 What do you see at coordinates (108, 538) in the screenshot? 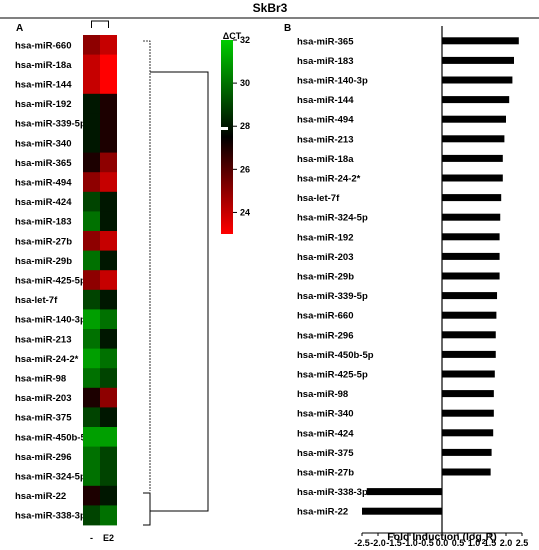
I see `heatmap-column-label-e2: E2` at bounding box center [108, 538].